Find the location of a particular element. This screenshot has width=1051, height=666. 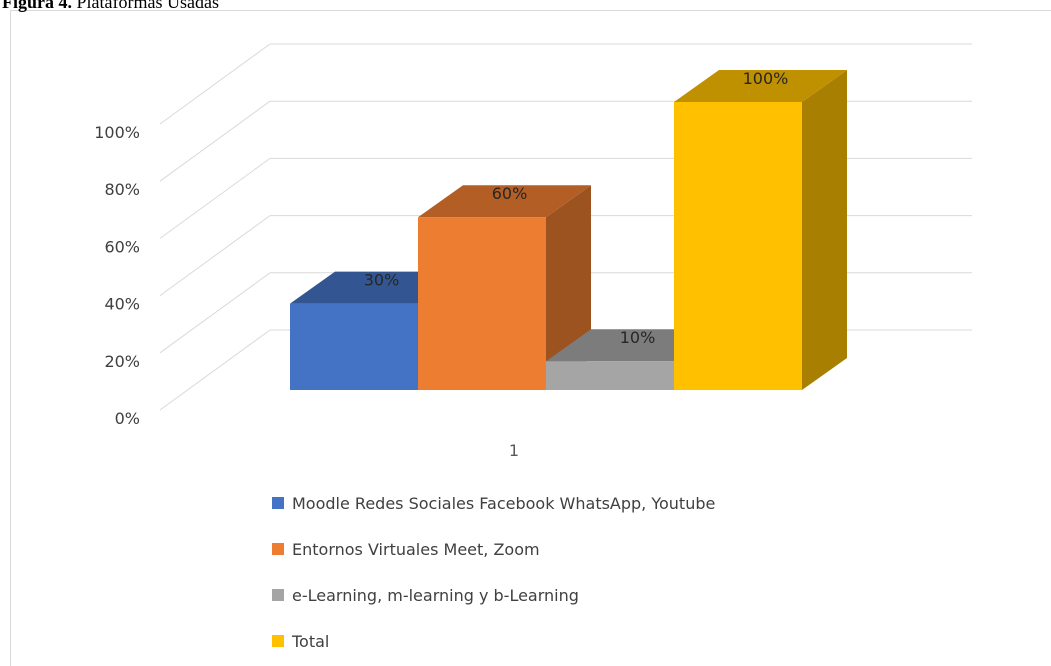

data-label: 100% is located at coordinates (766, 78).